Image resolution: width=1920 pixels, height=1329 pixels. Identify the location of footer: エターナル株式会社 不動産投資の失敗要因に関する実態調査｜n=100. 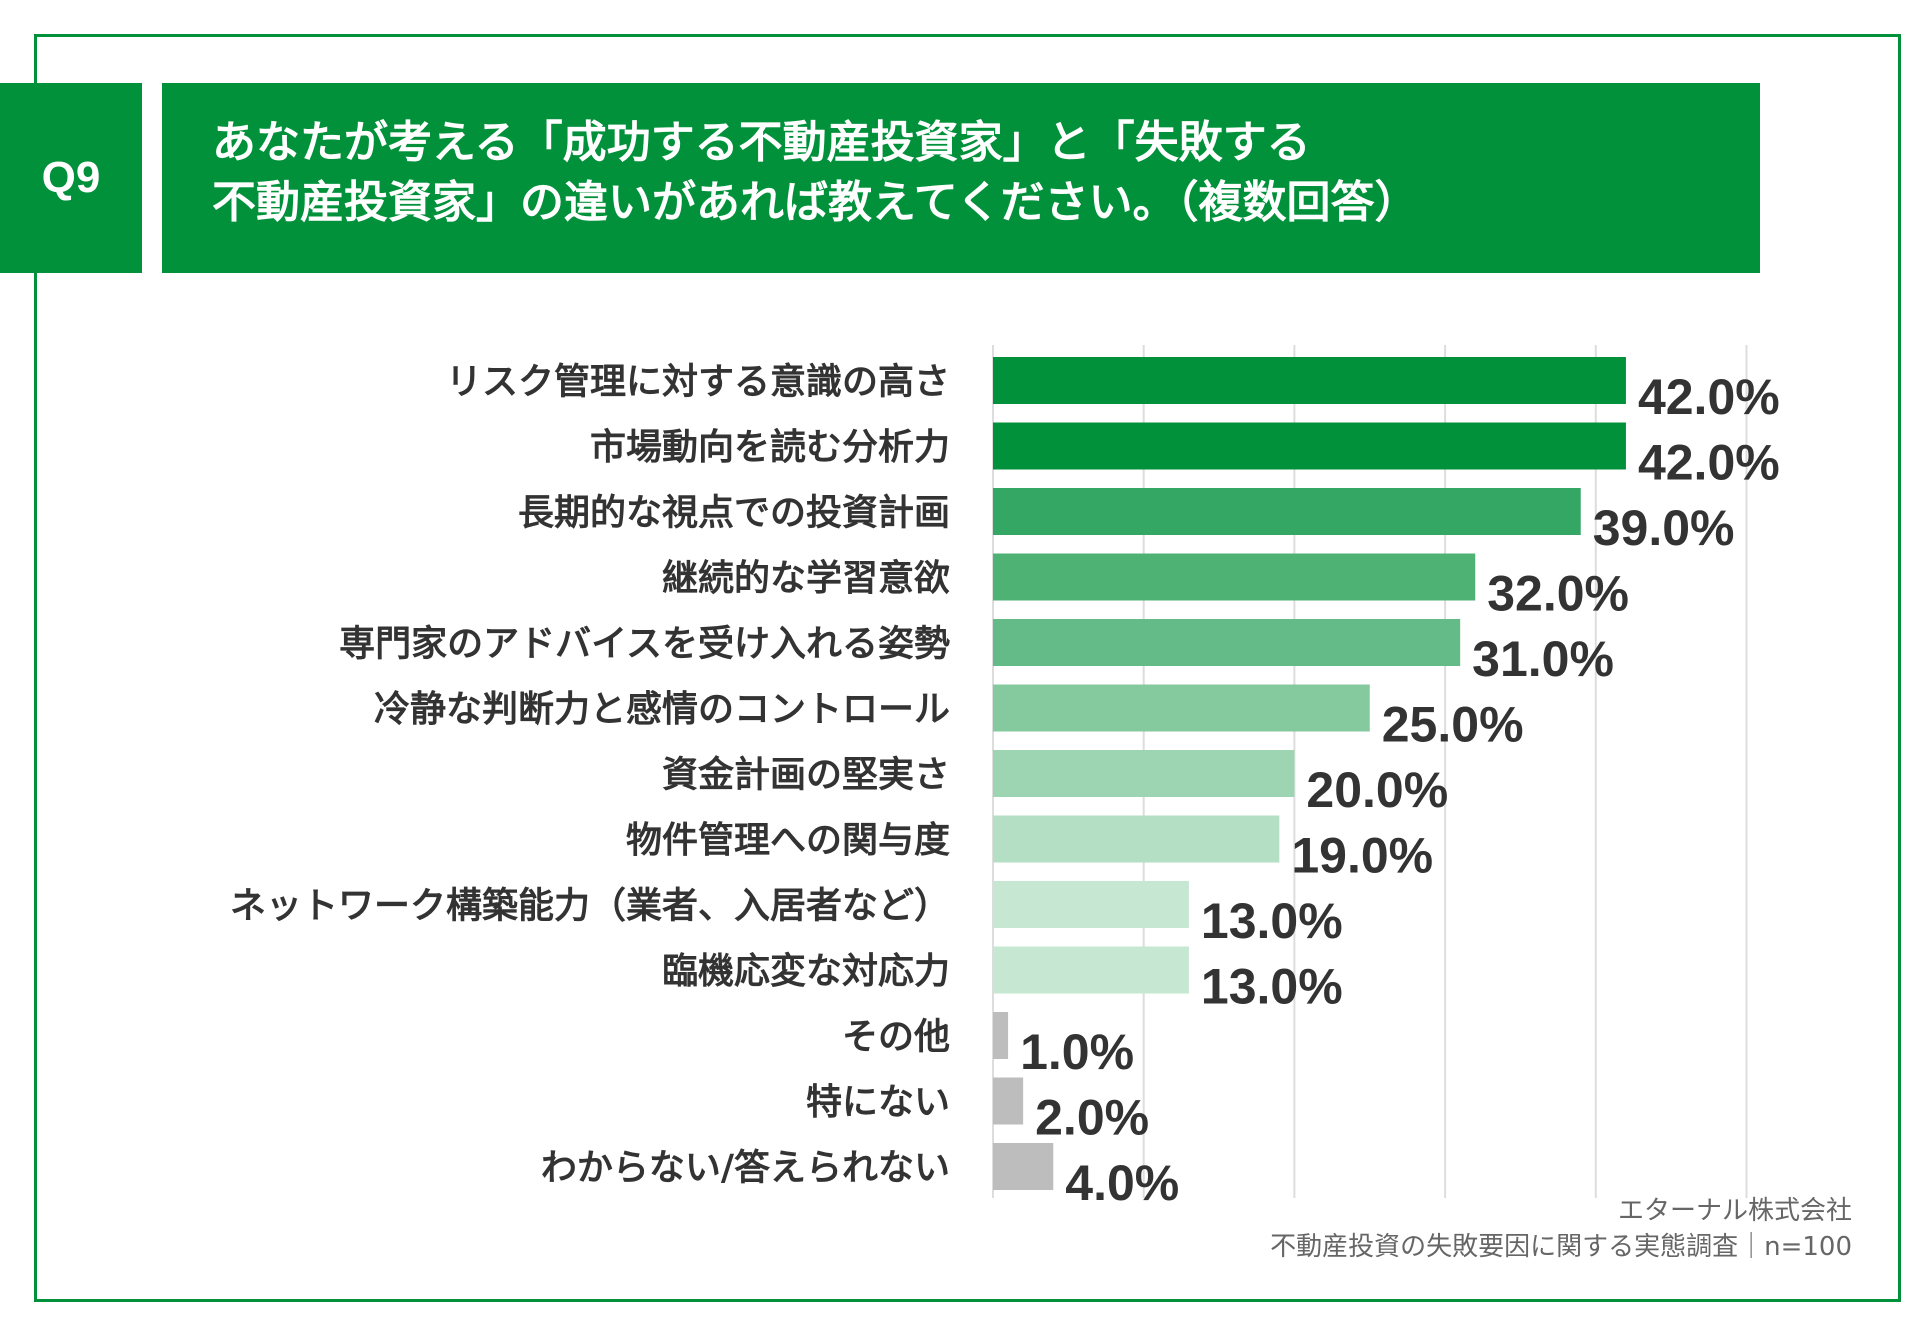
(1561, 1229).